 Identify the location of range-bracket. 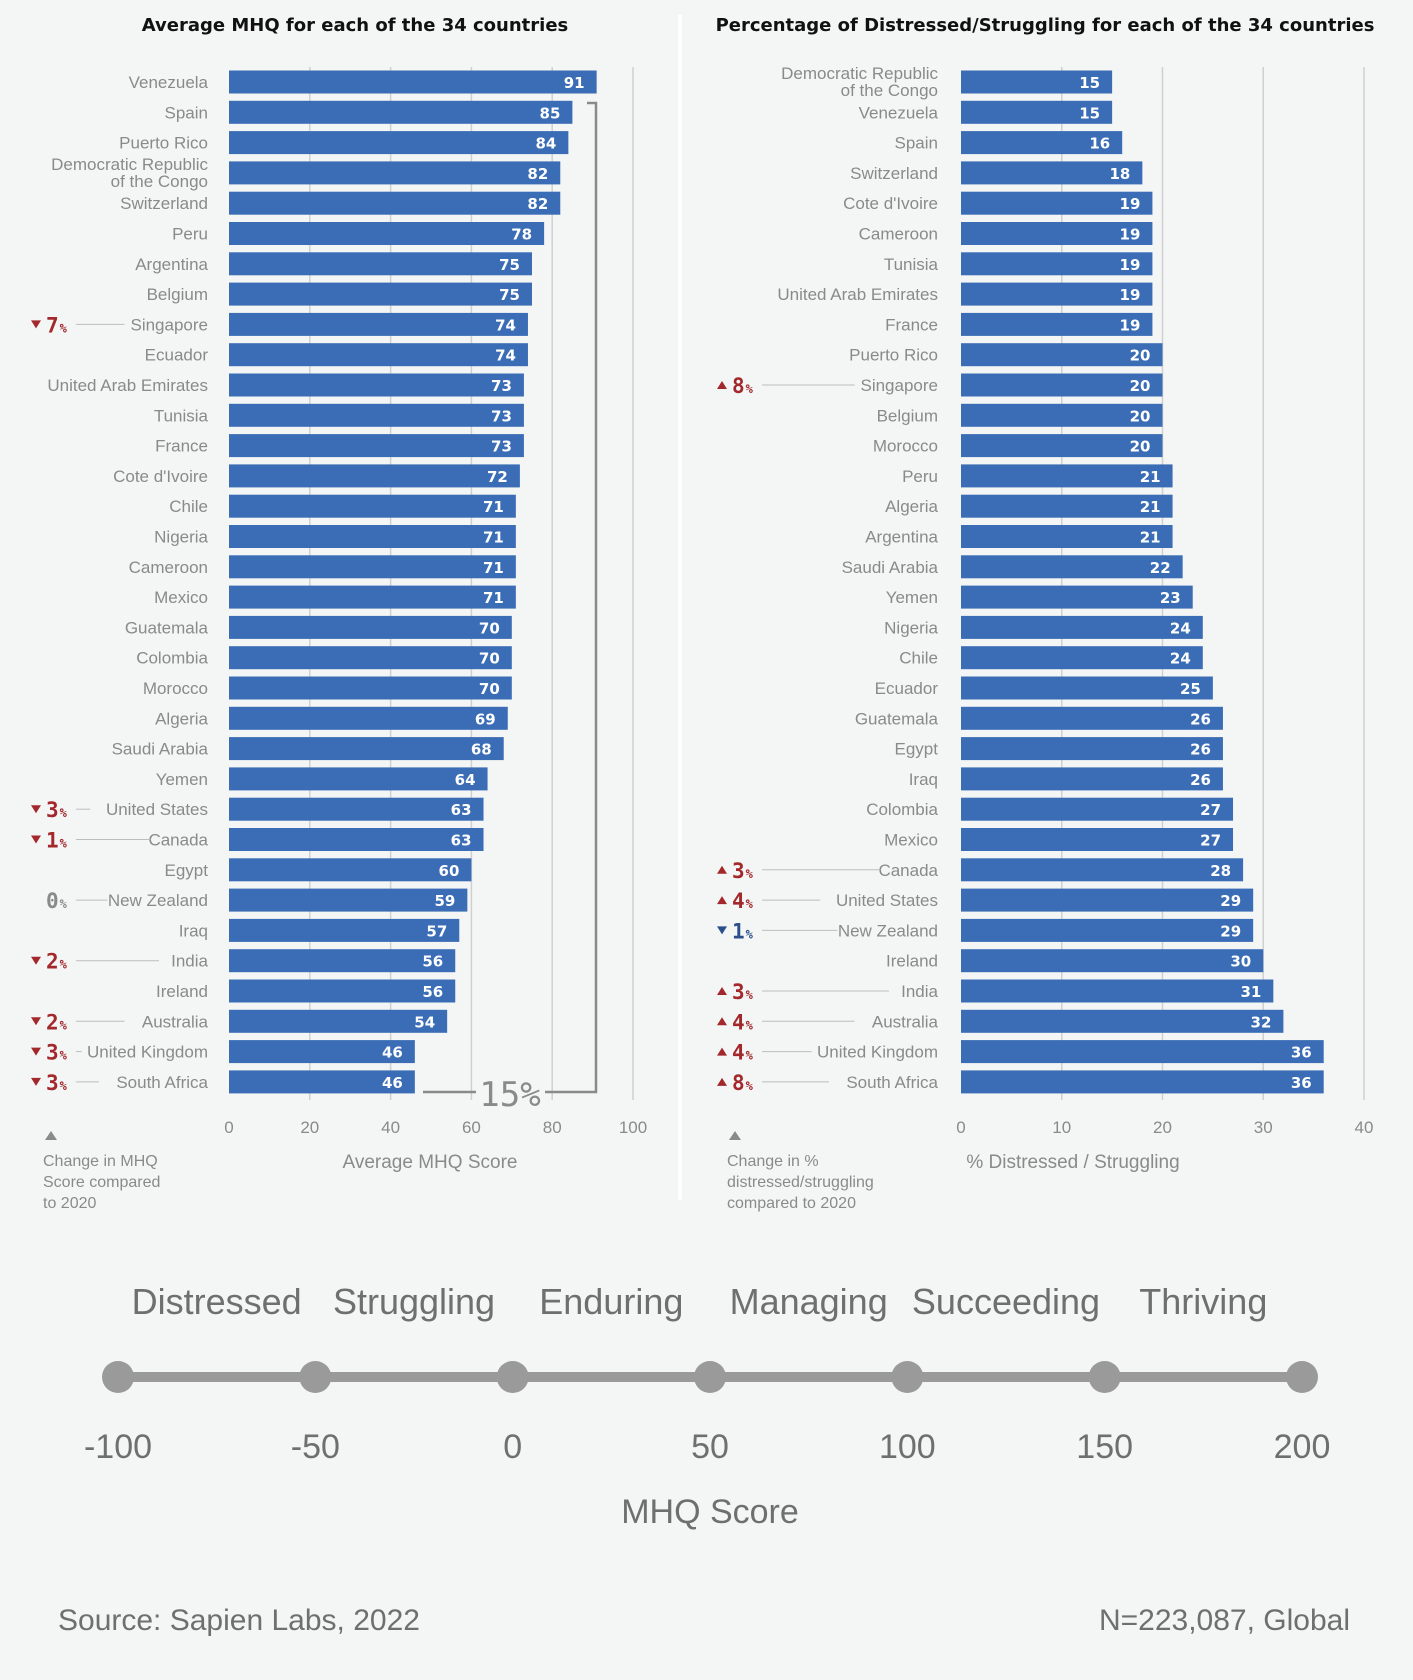
(510, 597).